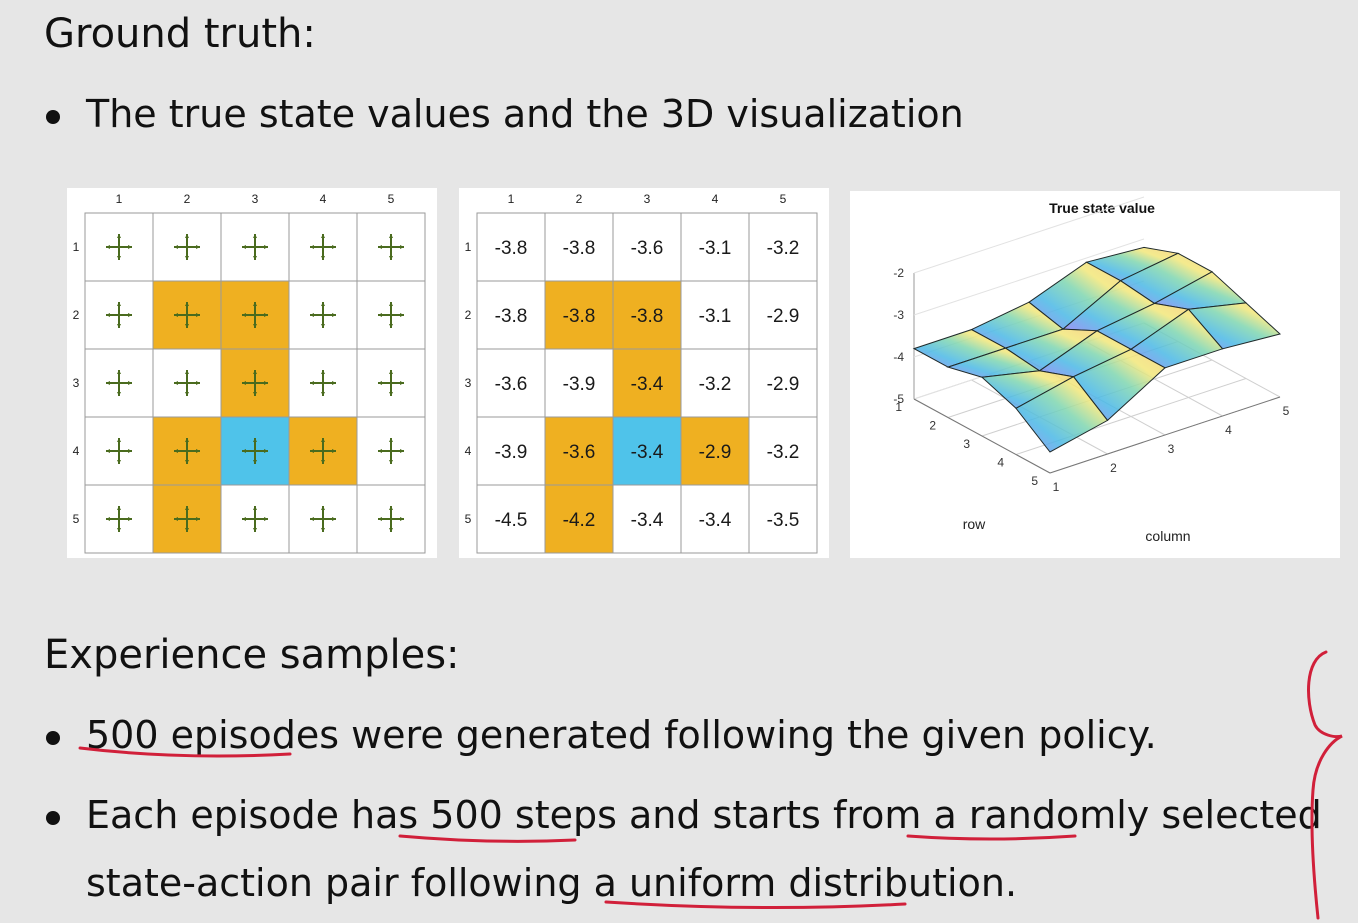 The width and height of the screenshot is (1358, 923). I want to click on curly-brace-icon, so click(1325, 785).